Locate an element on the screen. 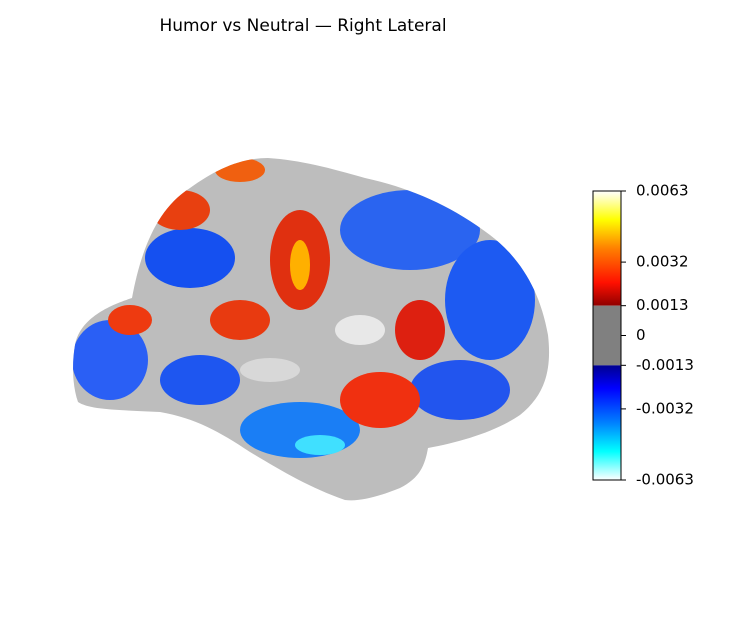  colorbar-cold is located at coordinates (607, 422).